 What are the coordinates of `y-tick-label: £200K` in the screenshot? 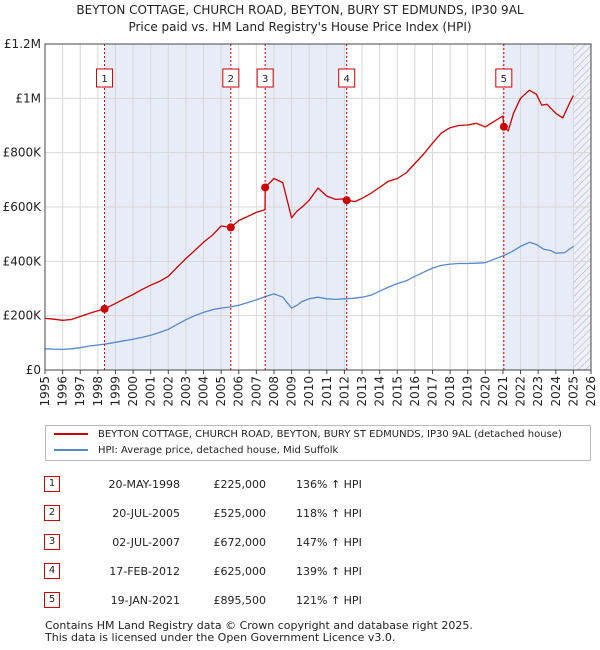 It's located at (23, 316).